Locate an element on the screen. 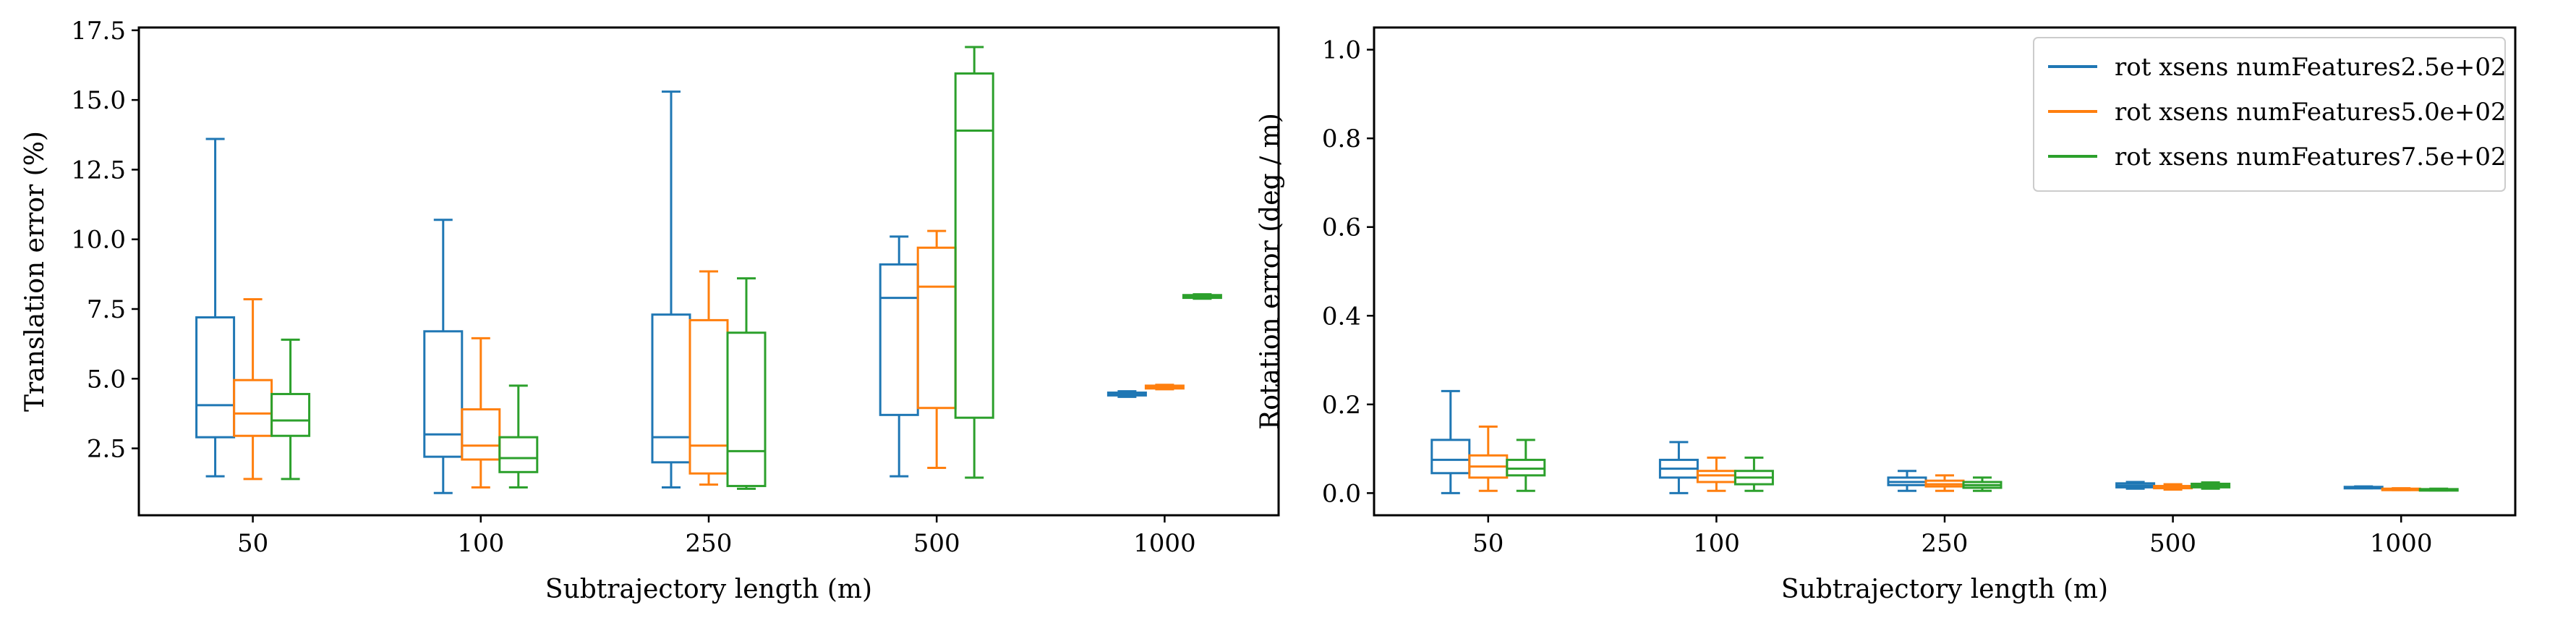 The width and height of the screenshot is (2576, 626). y-tick-label: 7.5 is located at coordinates (106, 309).